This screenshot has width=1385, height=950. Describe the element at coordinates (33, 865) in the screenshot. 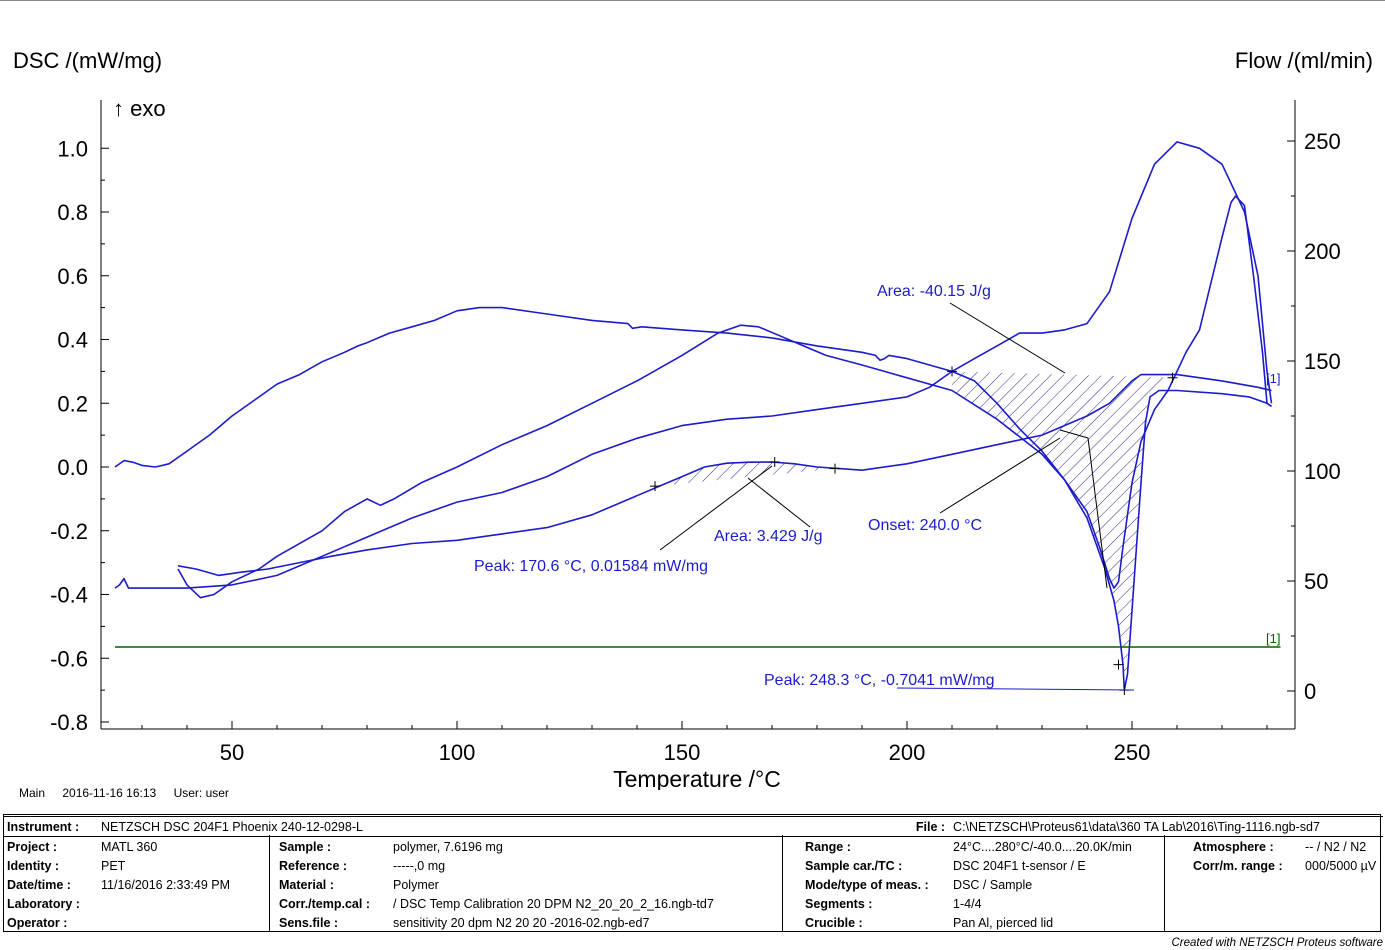

I see `identity-key: Identity :` at that location.